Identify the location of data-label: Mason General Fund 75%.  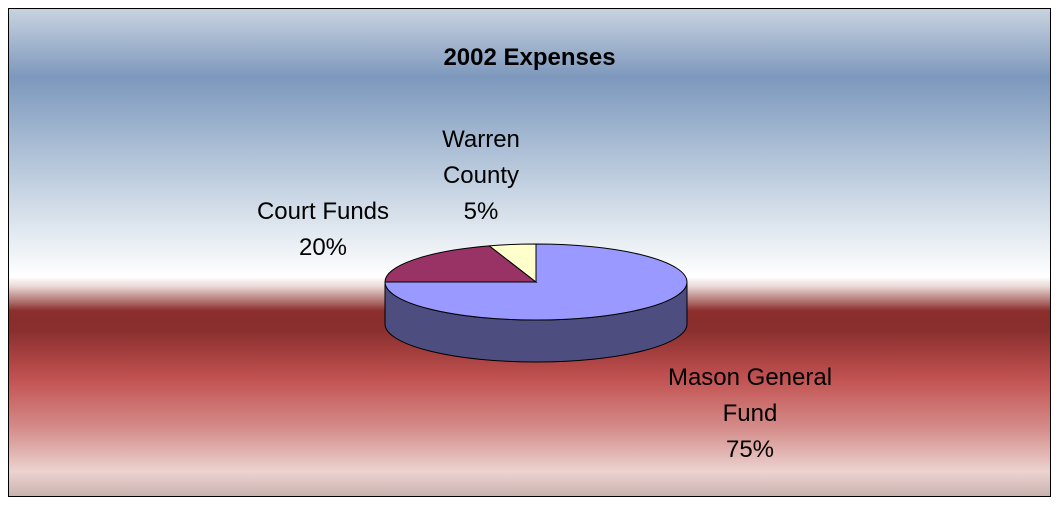
(750, 414).